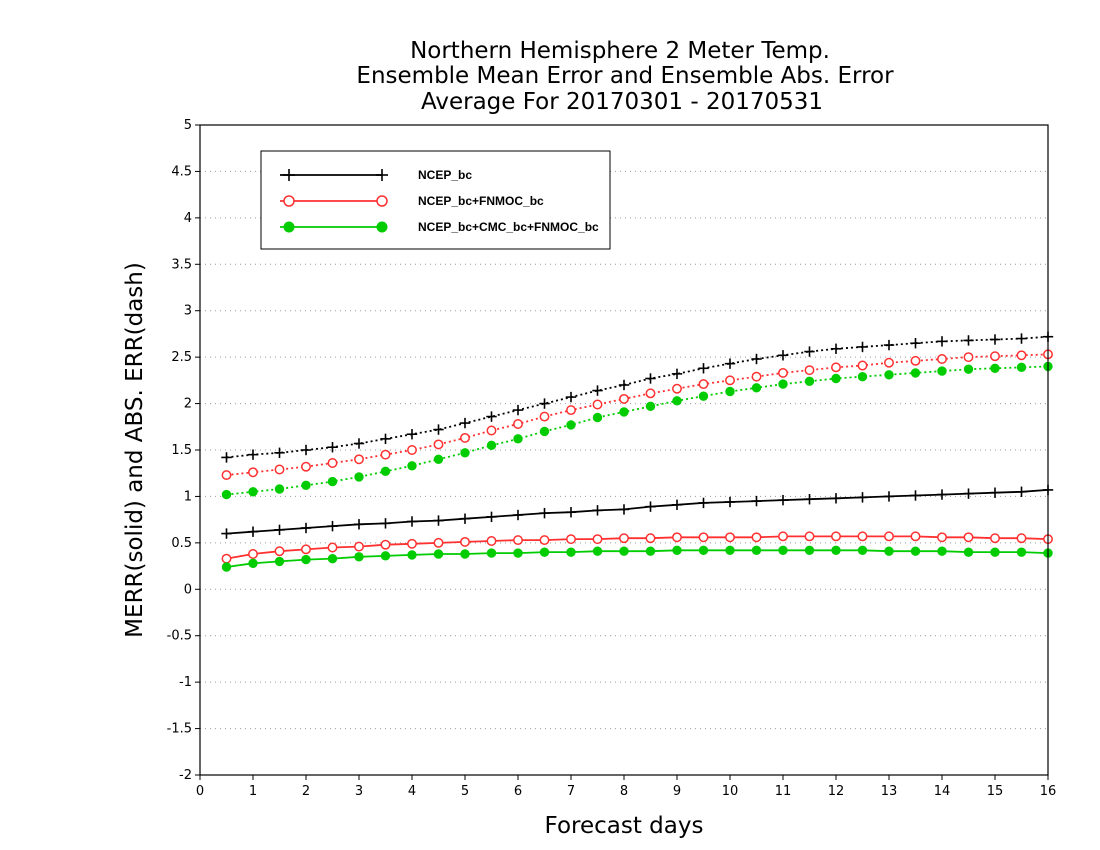  Describe the element at coordinates (783, 791) in the screenshot. I see `x-tick-label: 11` at that location.